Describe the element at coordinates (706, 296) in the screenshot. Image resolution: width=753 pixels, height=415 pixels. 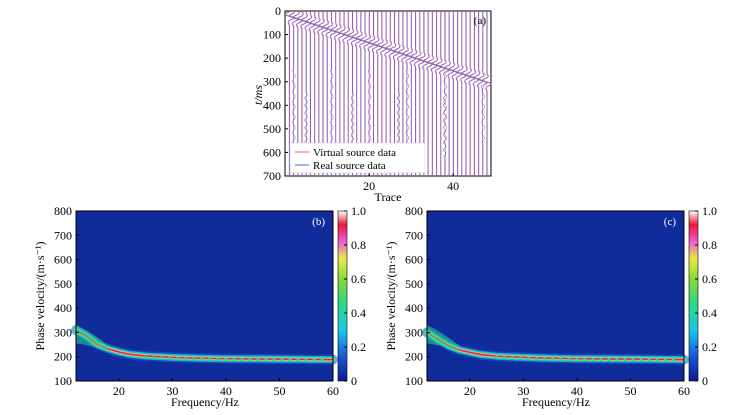
I see `panel-c-colorbar-ticks: 0 0.2 0.4 0.6 0.8 1.0` at that location.